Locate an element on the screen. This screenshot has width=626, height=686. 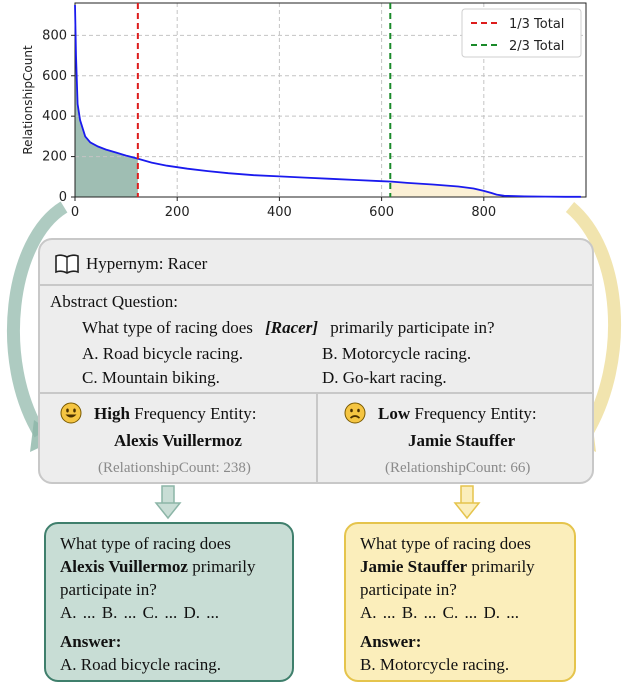
right-card-entity: Jamie Stauffer is located at coordinates (414, 566).